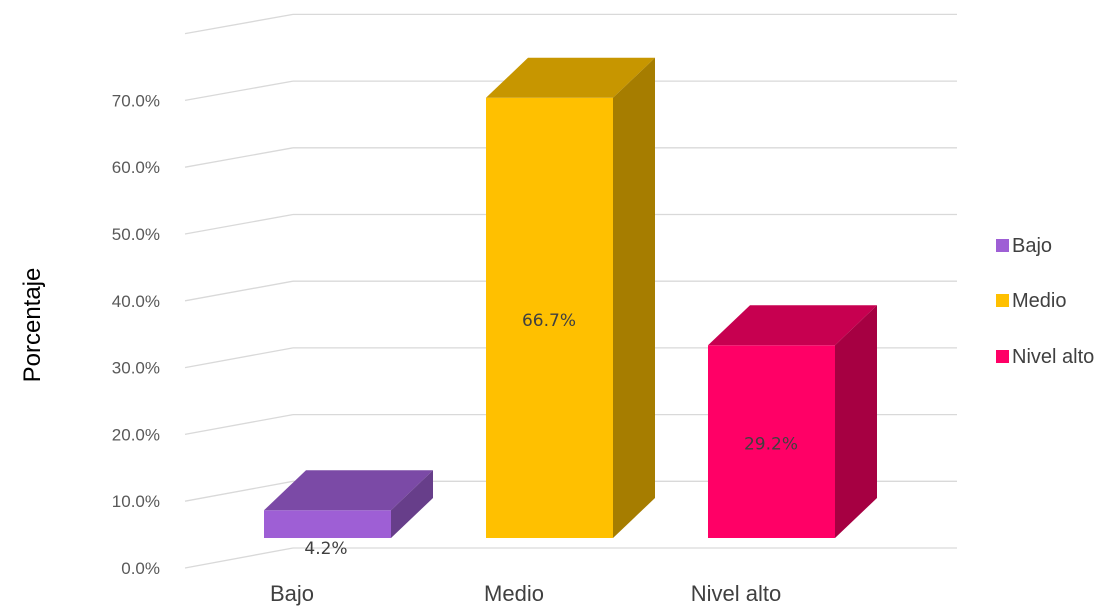 The width and height of the screenshot is (1119, 607). I want to click on bar-bajo, so click(348, 504).